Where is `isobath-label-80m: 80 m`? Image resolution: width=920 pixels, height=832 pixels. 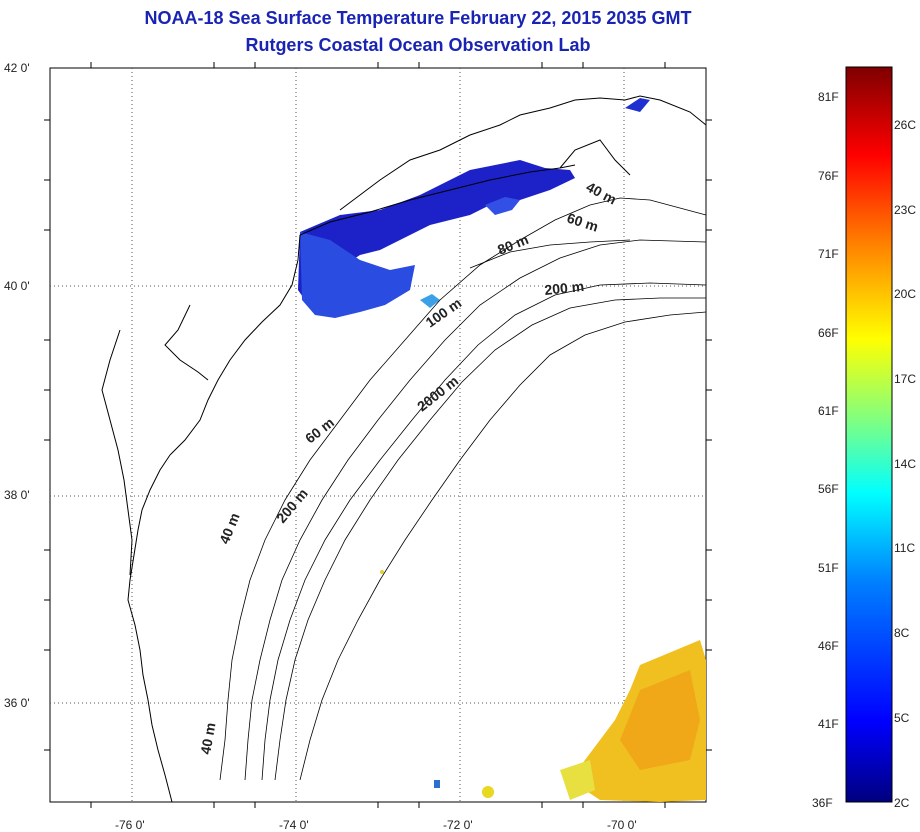
isobath-label-80m: 80 m is located at coordinates (513, 244).